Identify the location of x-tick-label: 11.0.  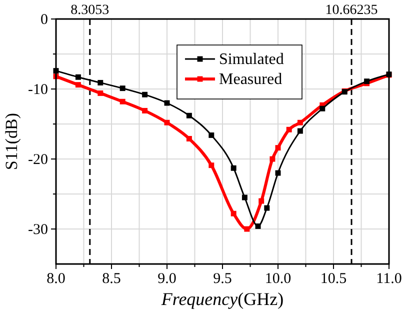
(389, 279).